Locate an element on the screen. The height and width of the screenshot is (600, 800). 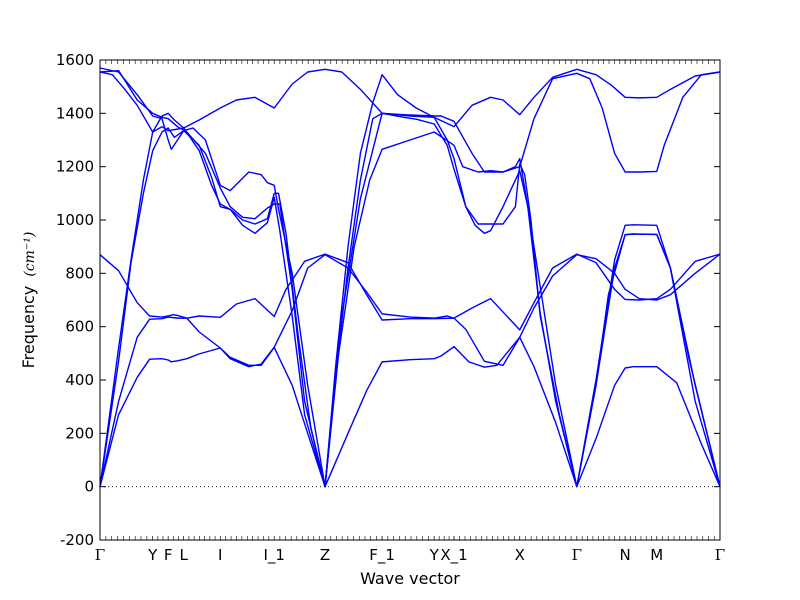
x-tick-label: I is located at coordinates (220, 555).